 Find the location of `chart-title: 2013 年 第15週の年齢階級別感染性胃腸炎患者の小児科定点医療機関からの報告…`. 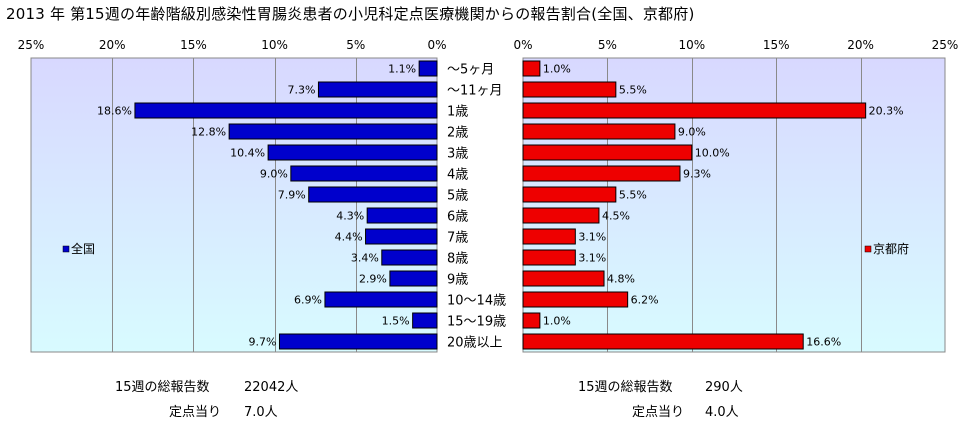

chart-title: 2013 年 第15週の年齢階級別感染性胃腸炎患者の小児科定点医療機関からの報告… is located at coordinates (350, 14).